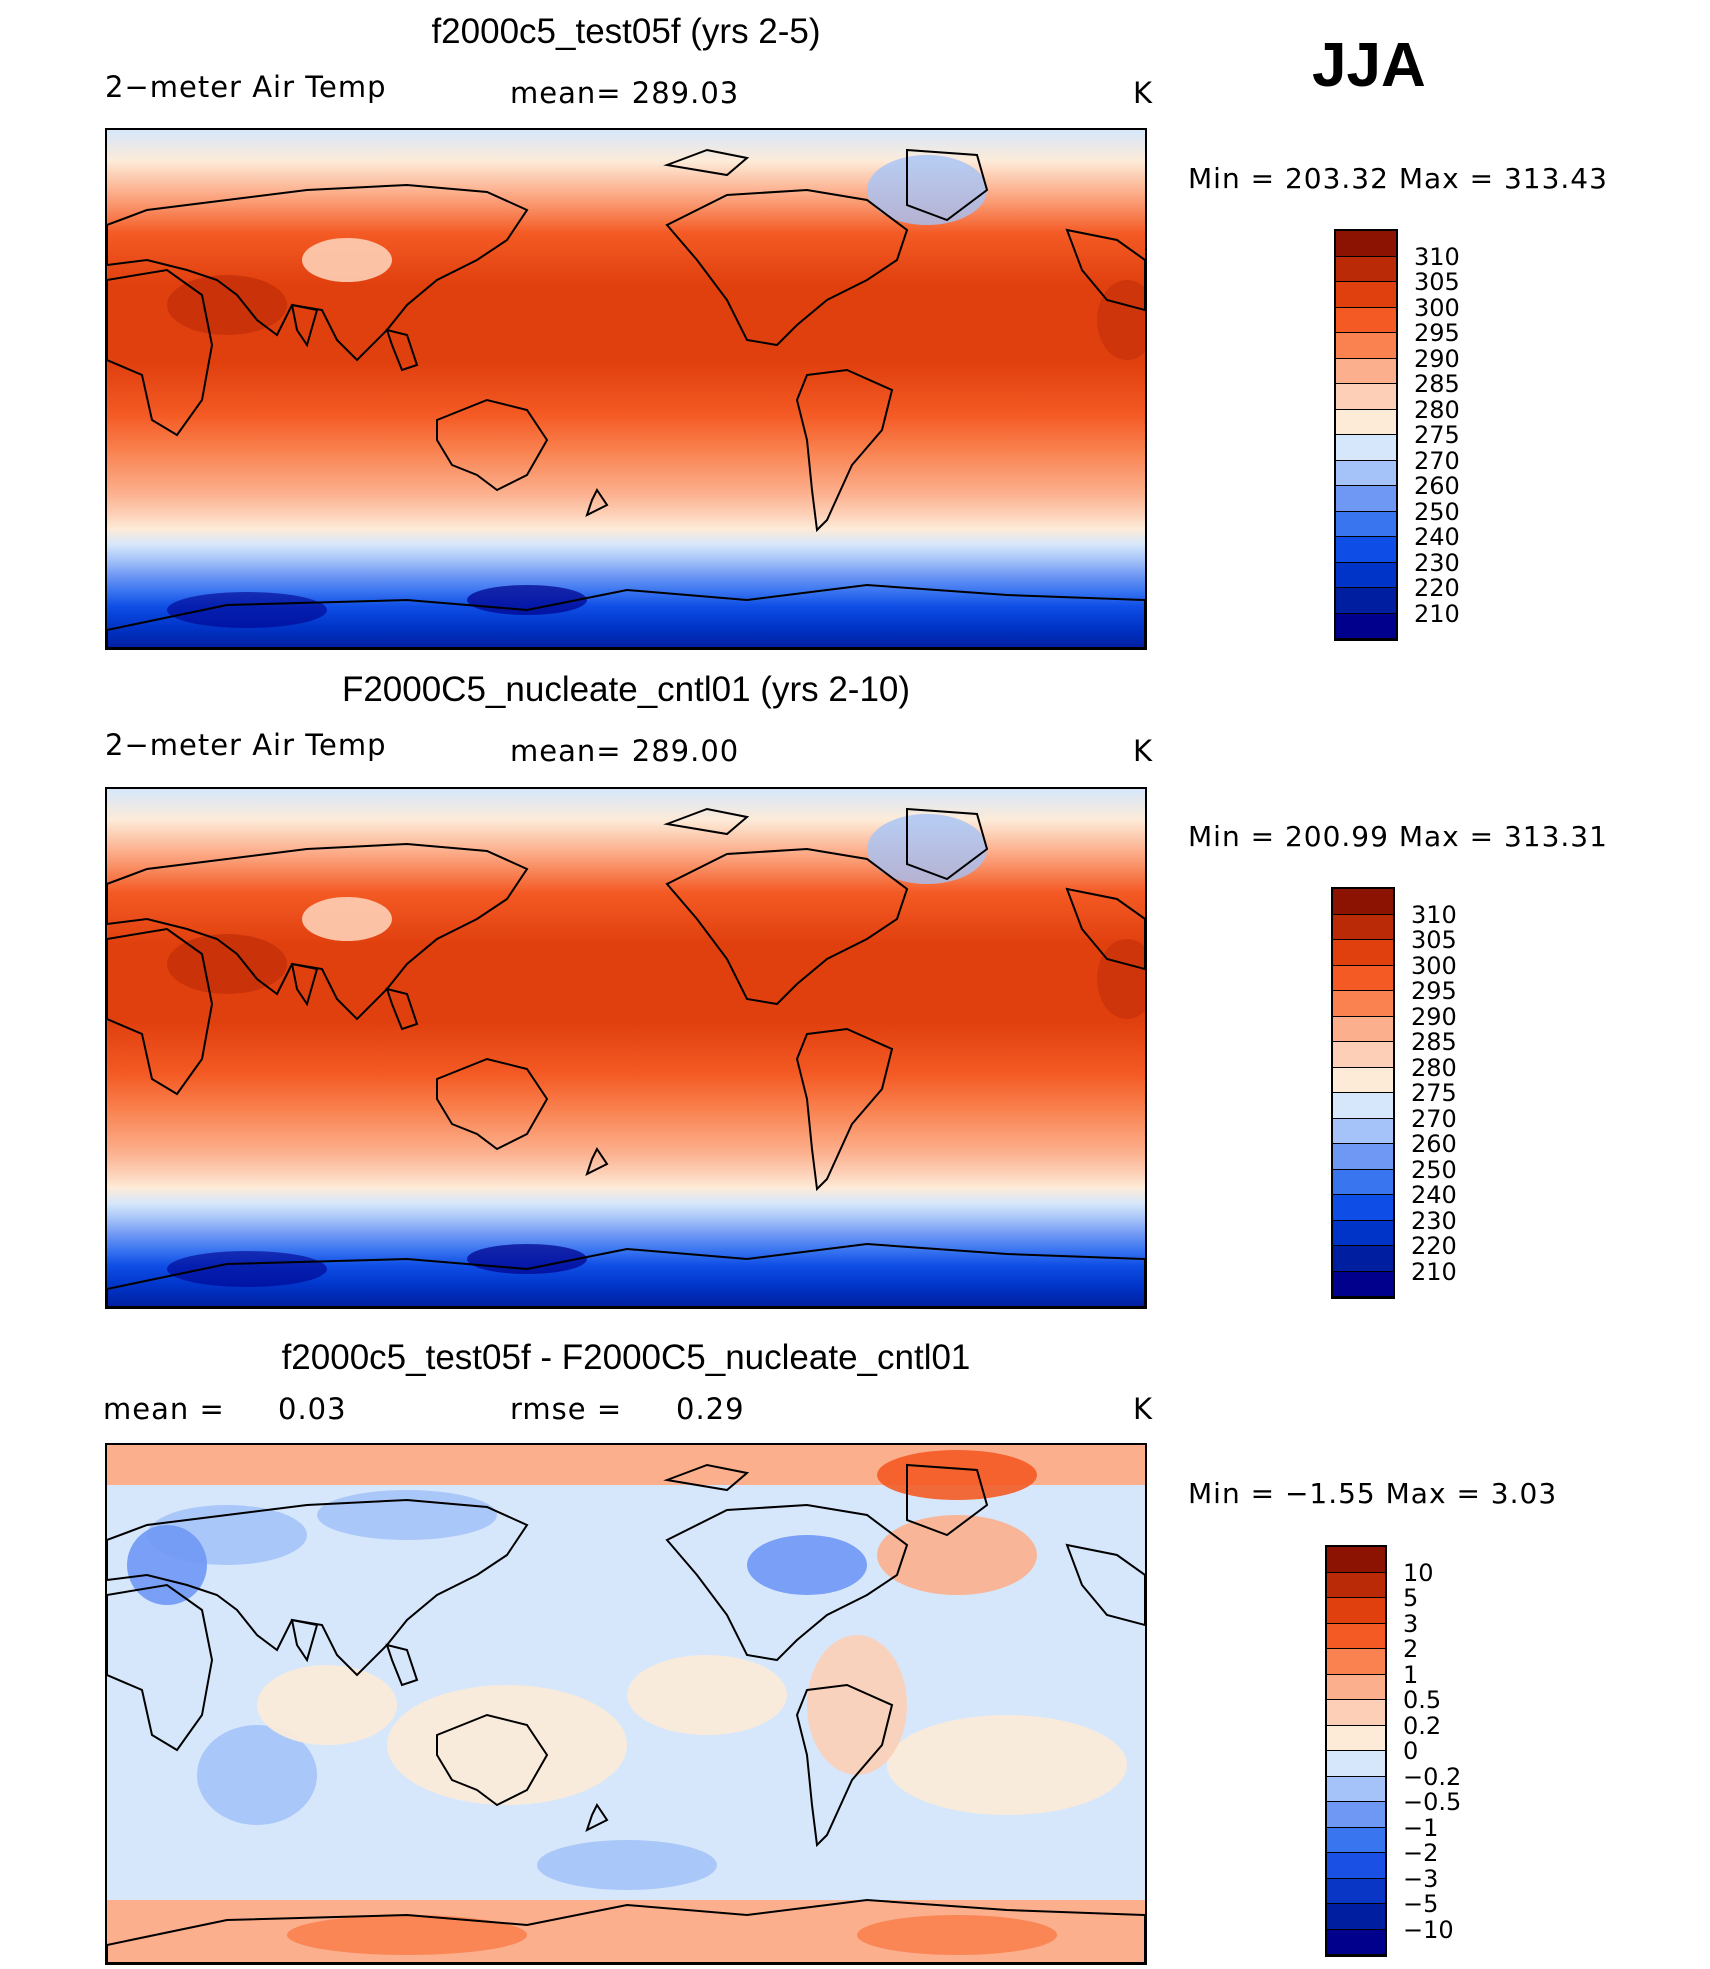  Describe the element at coordinates (1411, 1649) in the screenshot. I see `colorbar-tick-label: 2` at that location.